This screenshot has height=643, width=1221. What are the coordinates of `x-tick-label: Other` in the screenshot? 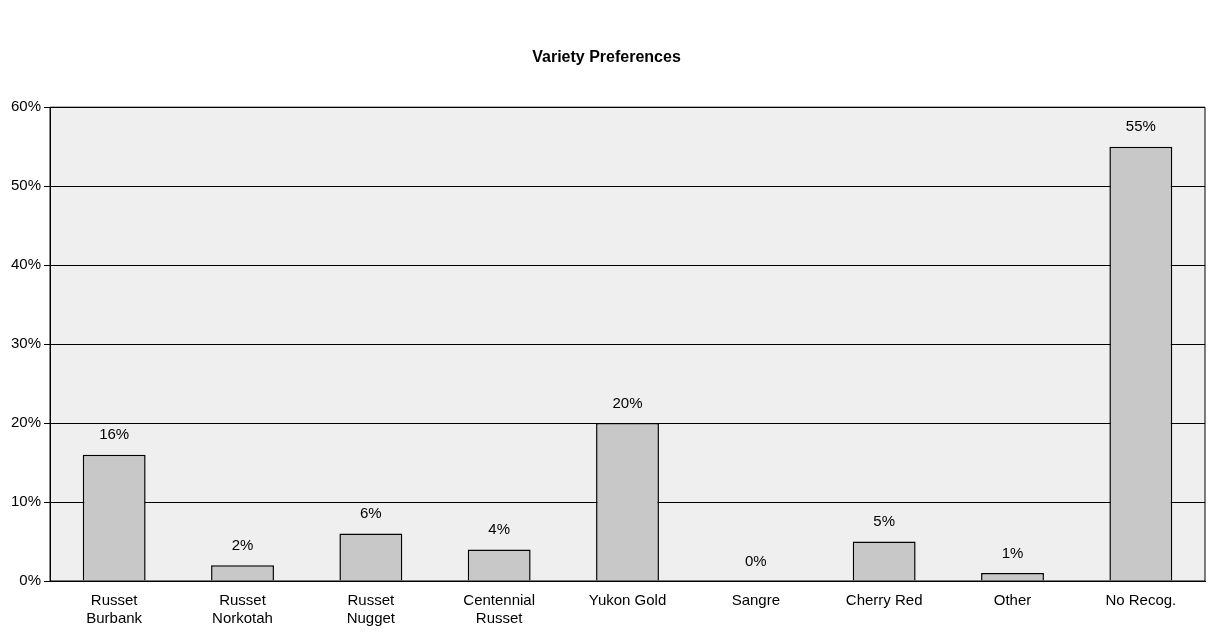 It's located at (1012, 600).